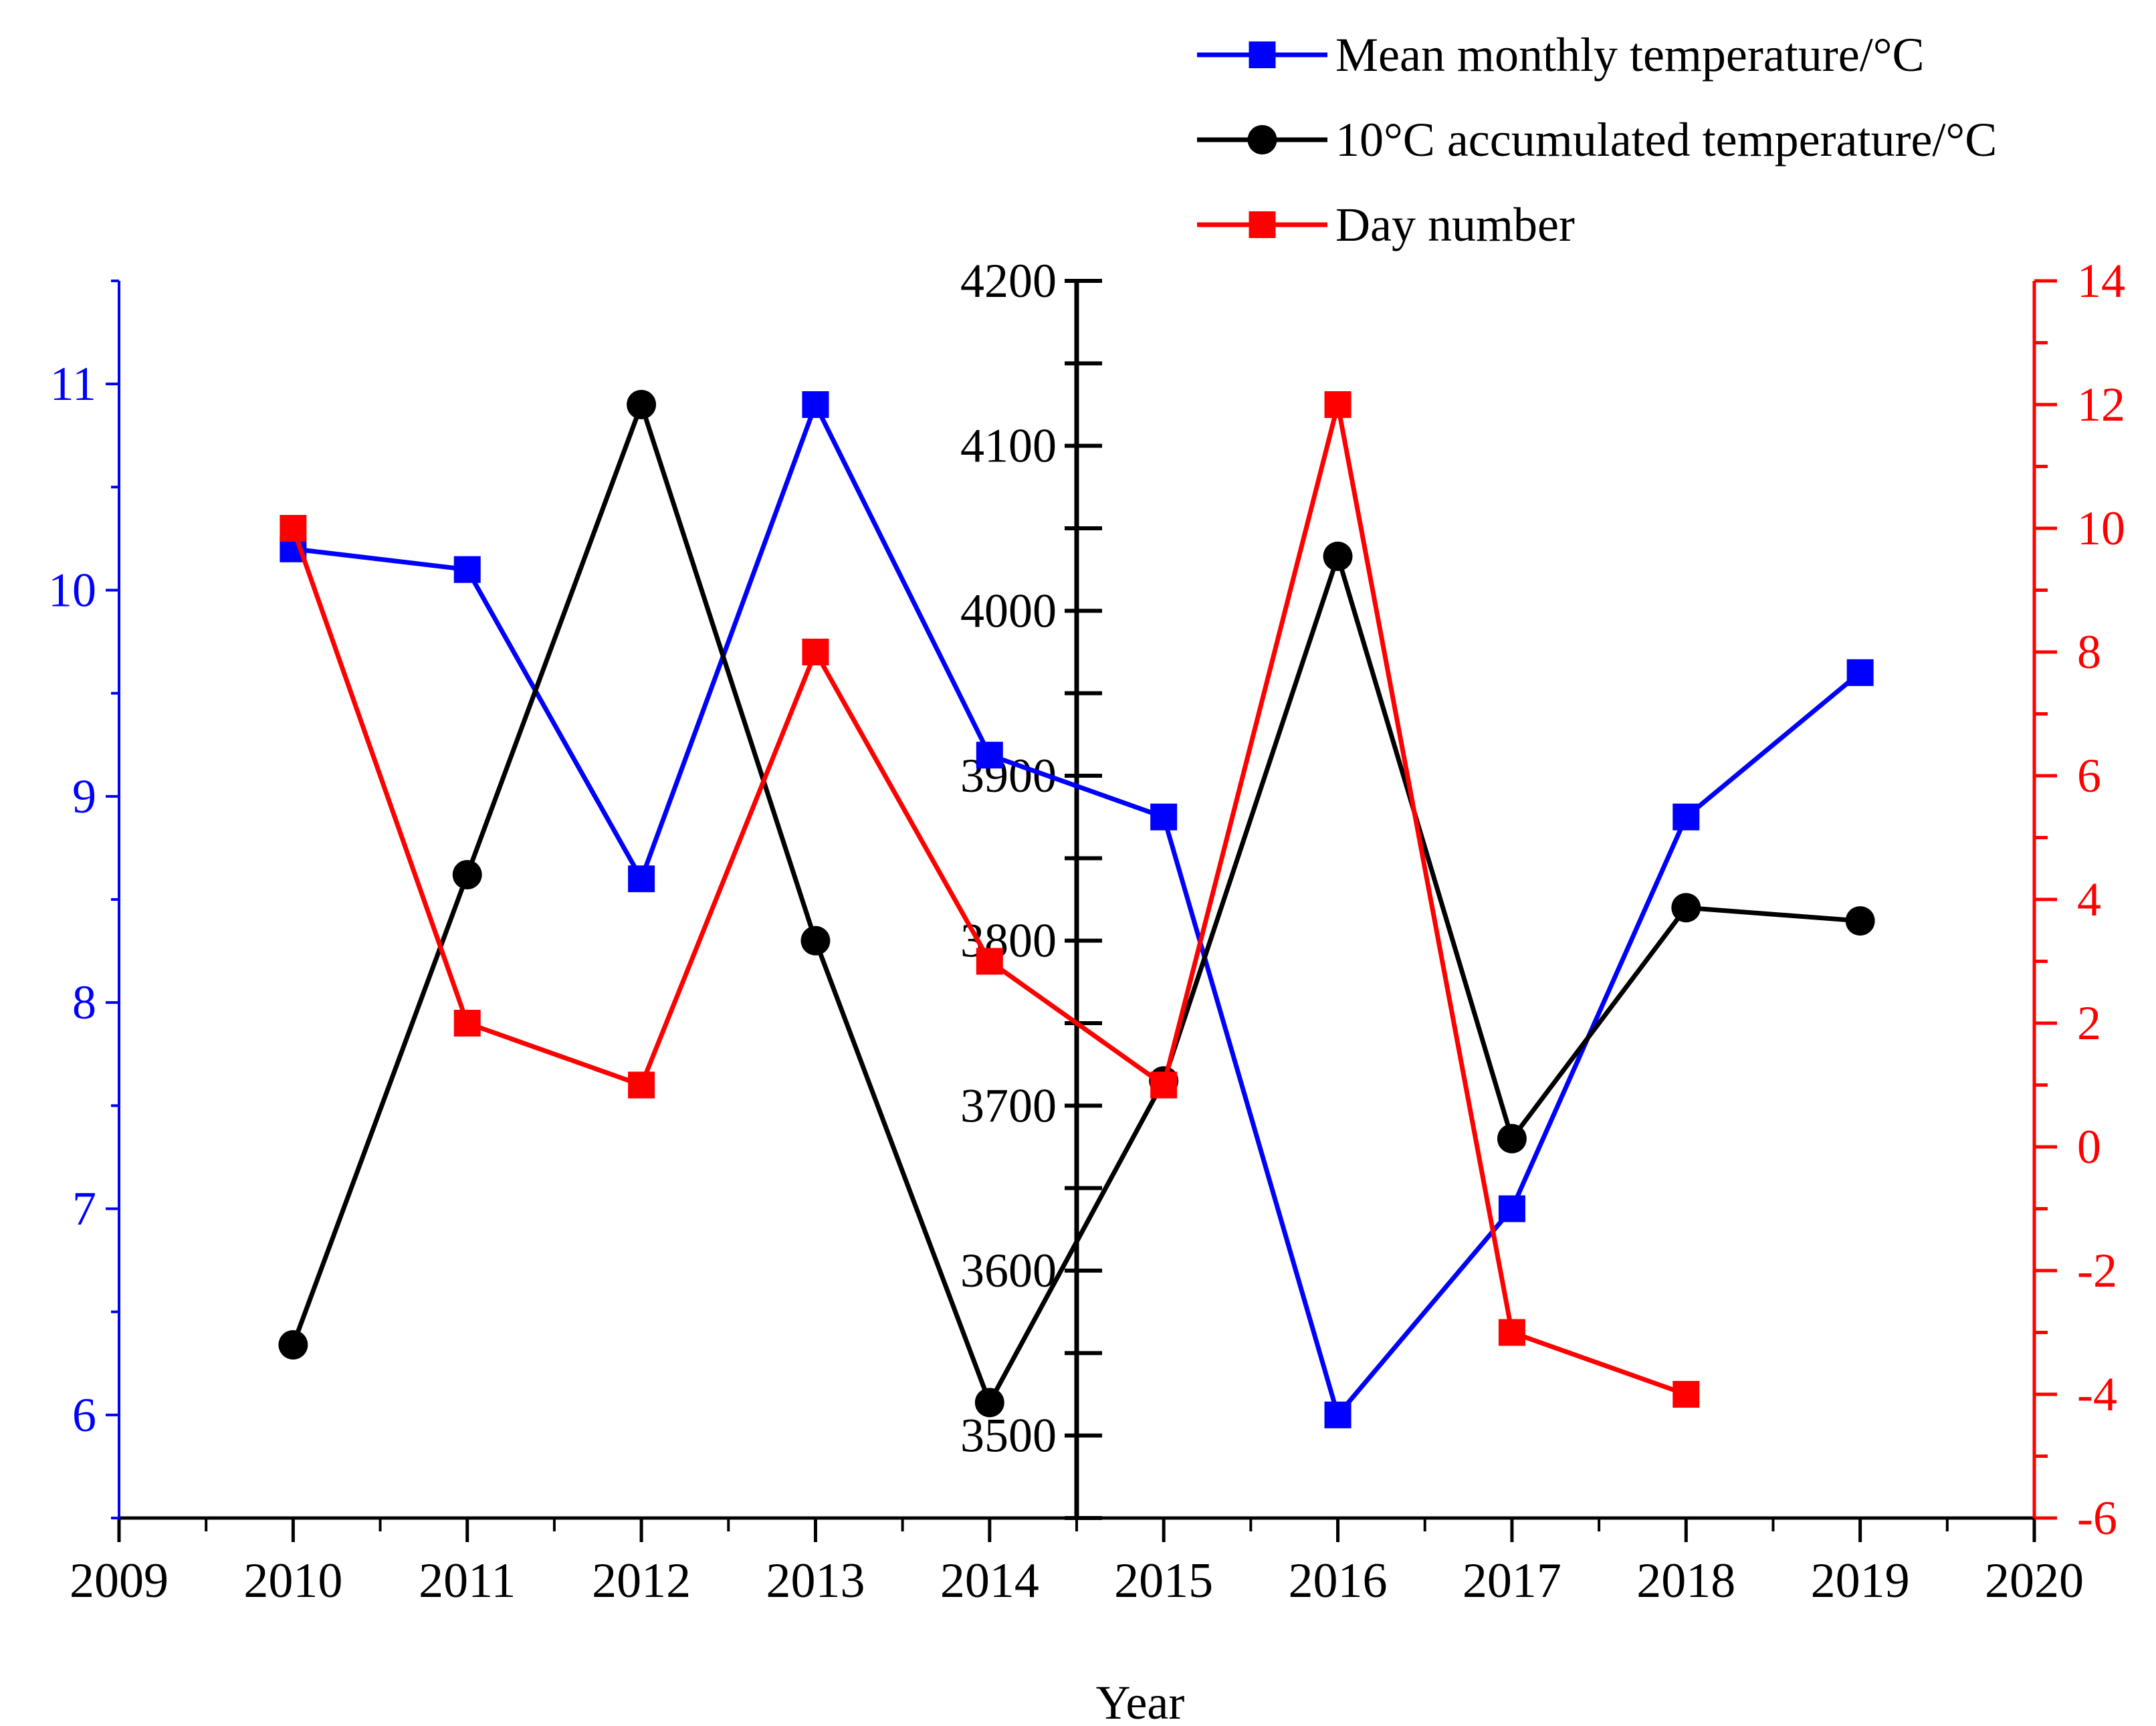 The width and height of the screenshot is (2156, 1726). I want to click on right-y-tick-label: -4, so click(2097, 1394).